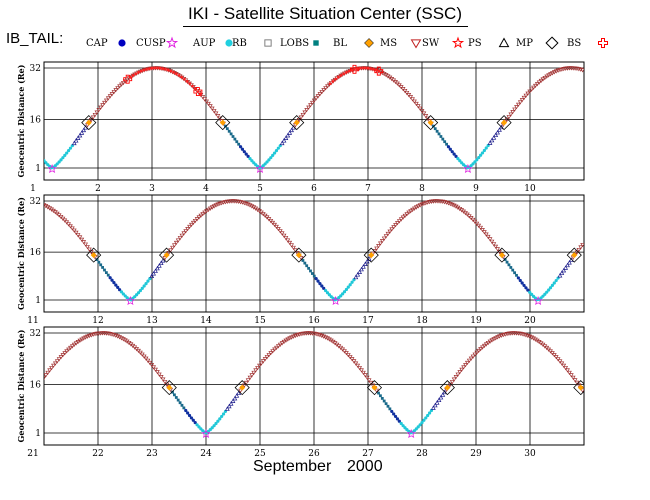  Describe the element at coordinates (422, 189) in the screenshot. I see `x-tick-label: 8` at that location.